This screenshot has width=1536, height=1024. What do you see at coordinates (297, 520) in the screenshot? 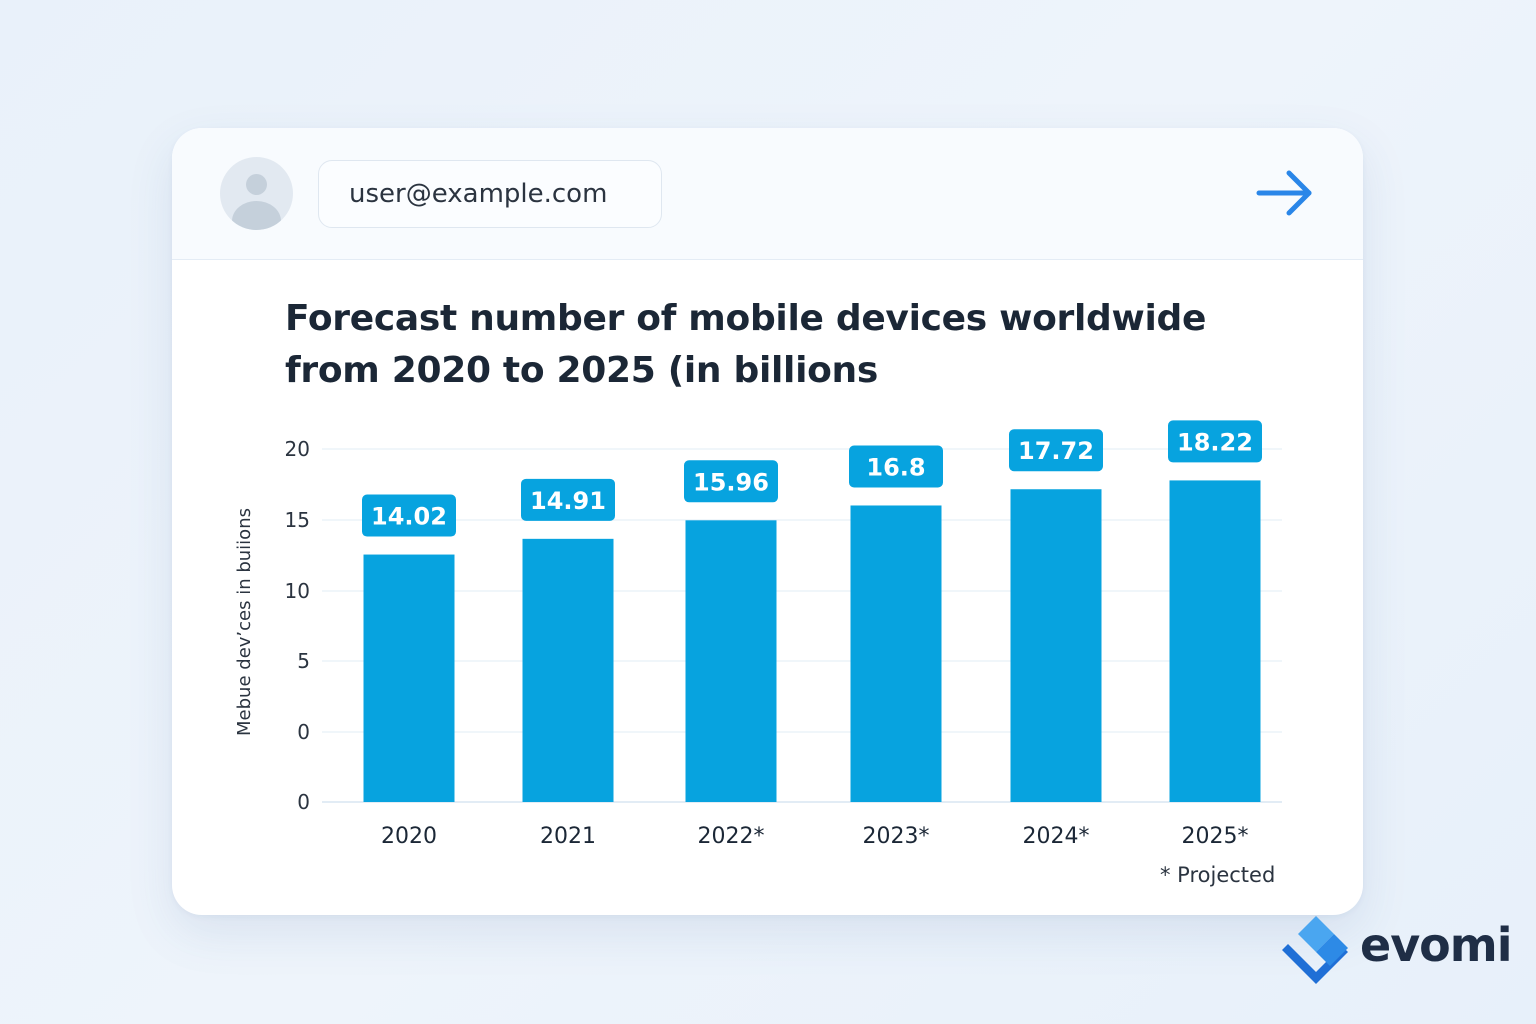
I see `y-tick-label: 15` at bounding box center [297, 520].